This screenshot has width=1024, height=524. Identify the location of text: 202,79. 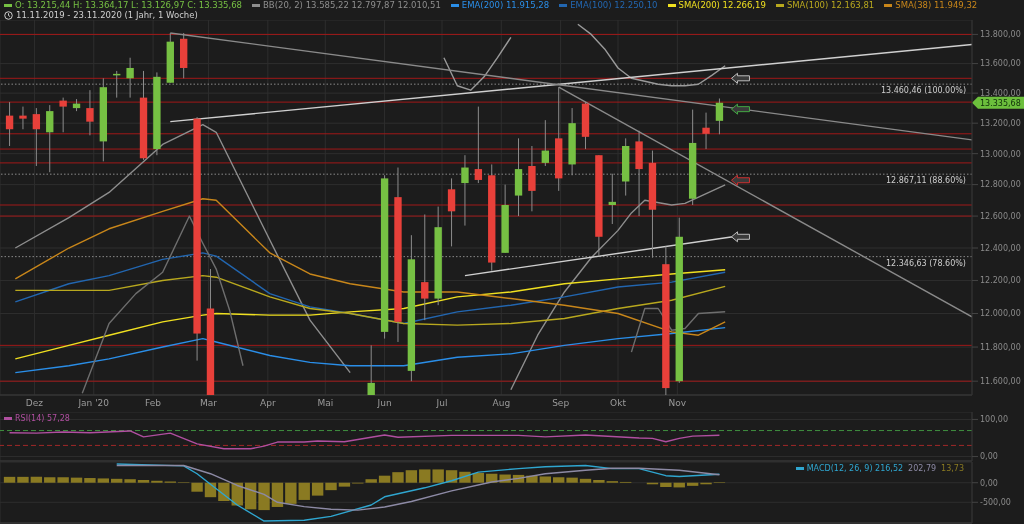
(922, 468).